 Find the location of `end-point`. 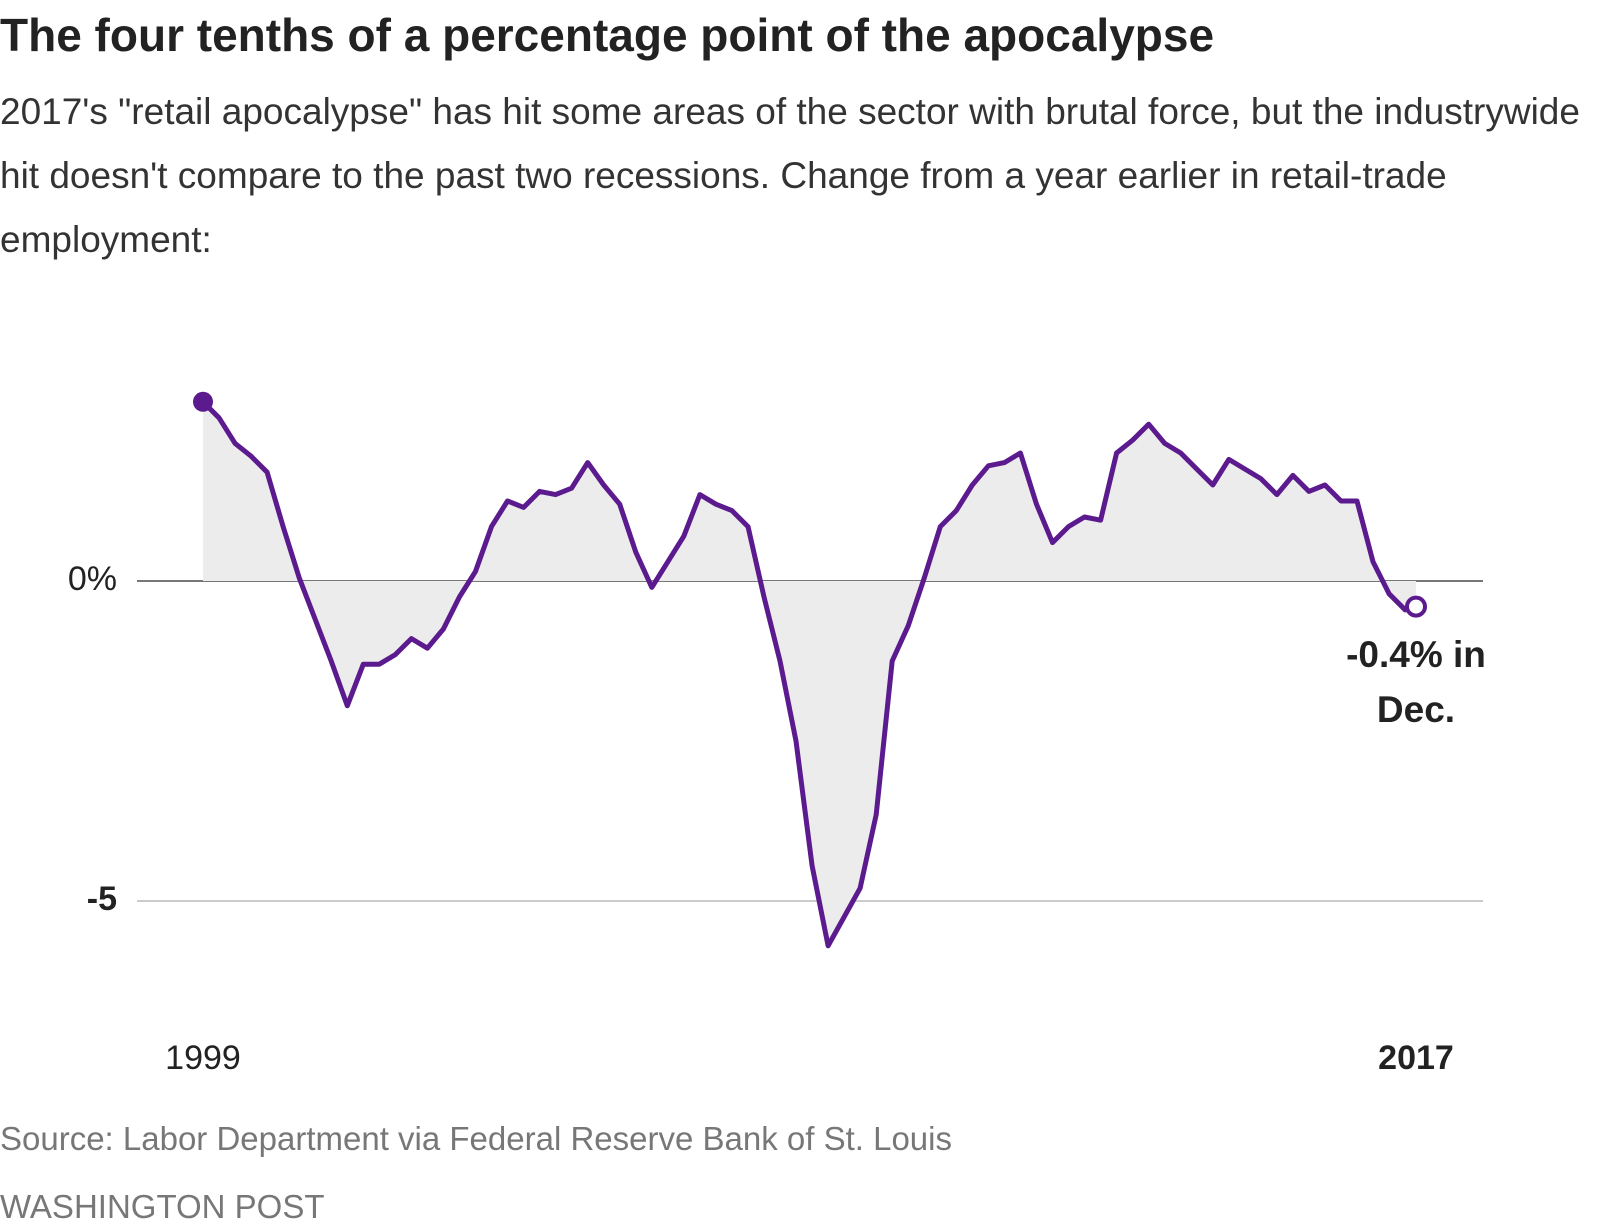

end-point is located at coordinates (1416, 606).